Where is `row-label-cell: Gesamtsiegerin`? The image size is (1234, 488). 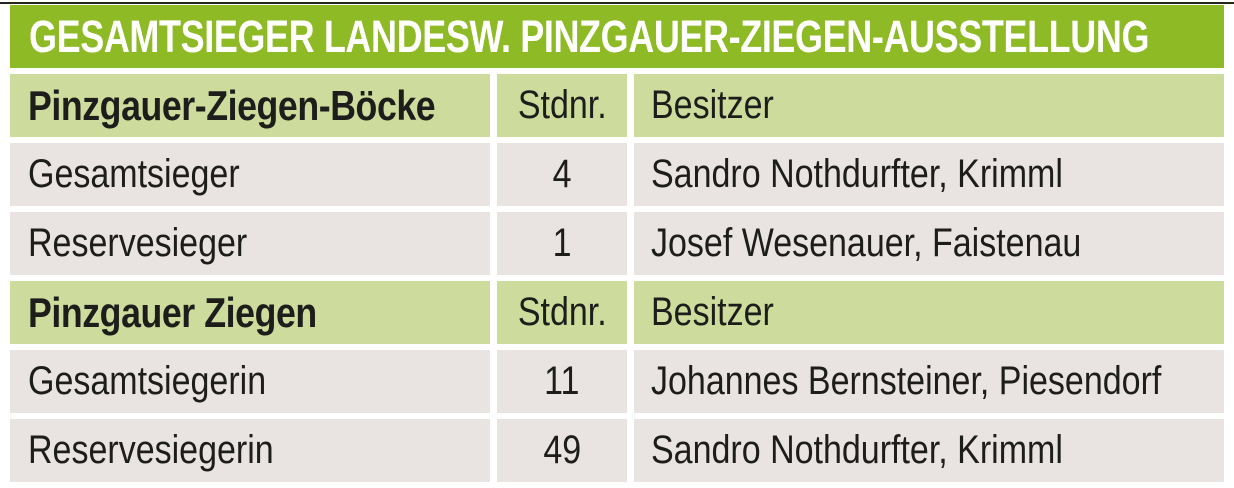 row-label-cell: Gesamtsiegerin is located at coordinates (250, 381).